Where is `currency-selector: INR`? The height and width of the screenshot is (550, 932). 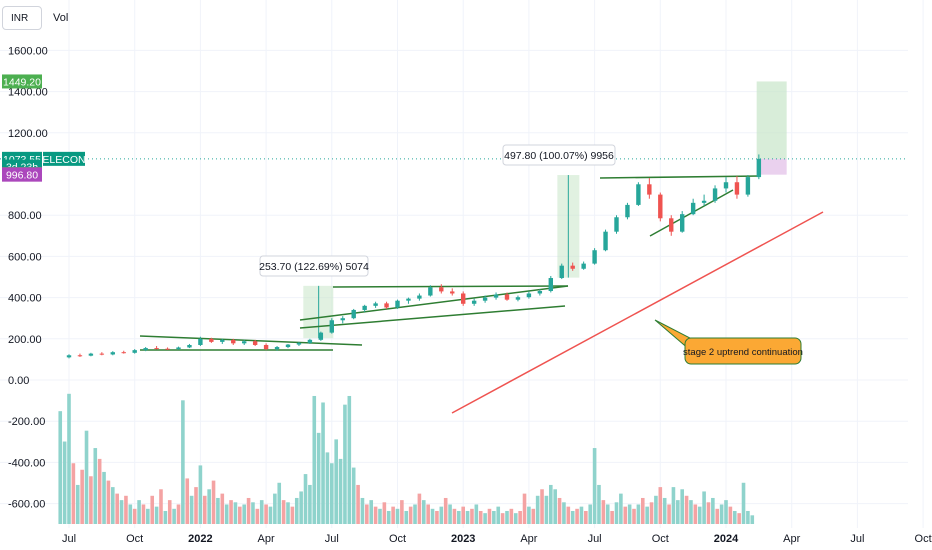 currency-selector: INR is located at coordinates (22, 18).